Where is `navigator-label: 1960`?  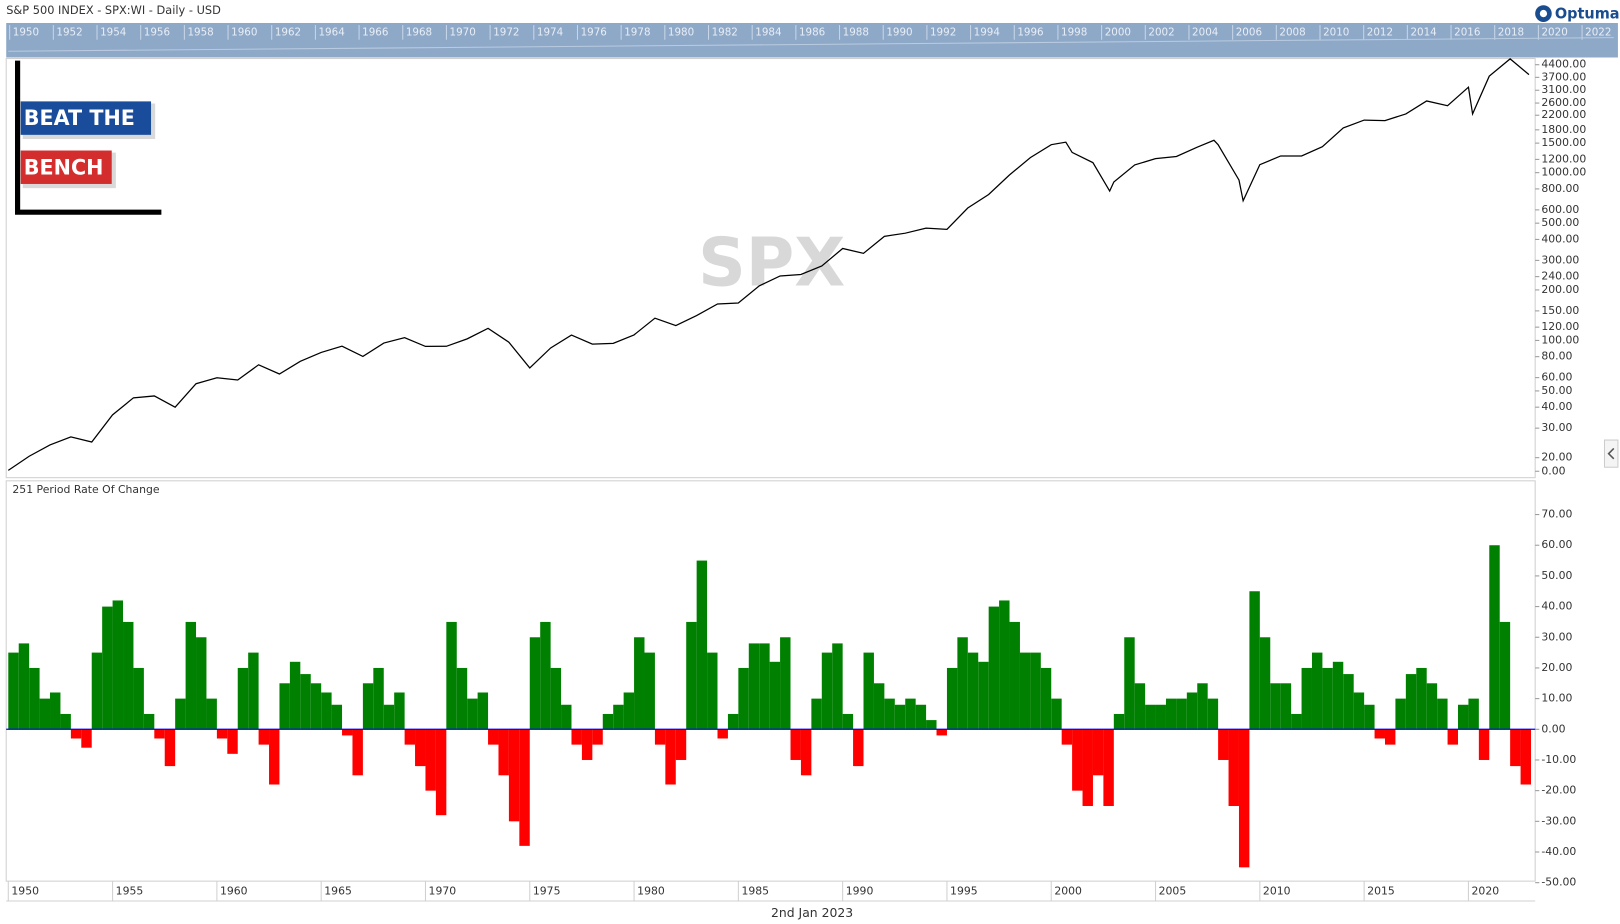
navigator-label: 1960 is located at coordinates (244, 32).